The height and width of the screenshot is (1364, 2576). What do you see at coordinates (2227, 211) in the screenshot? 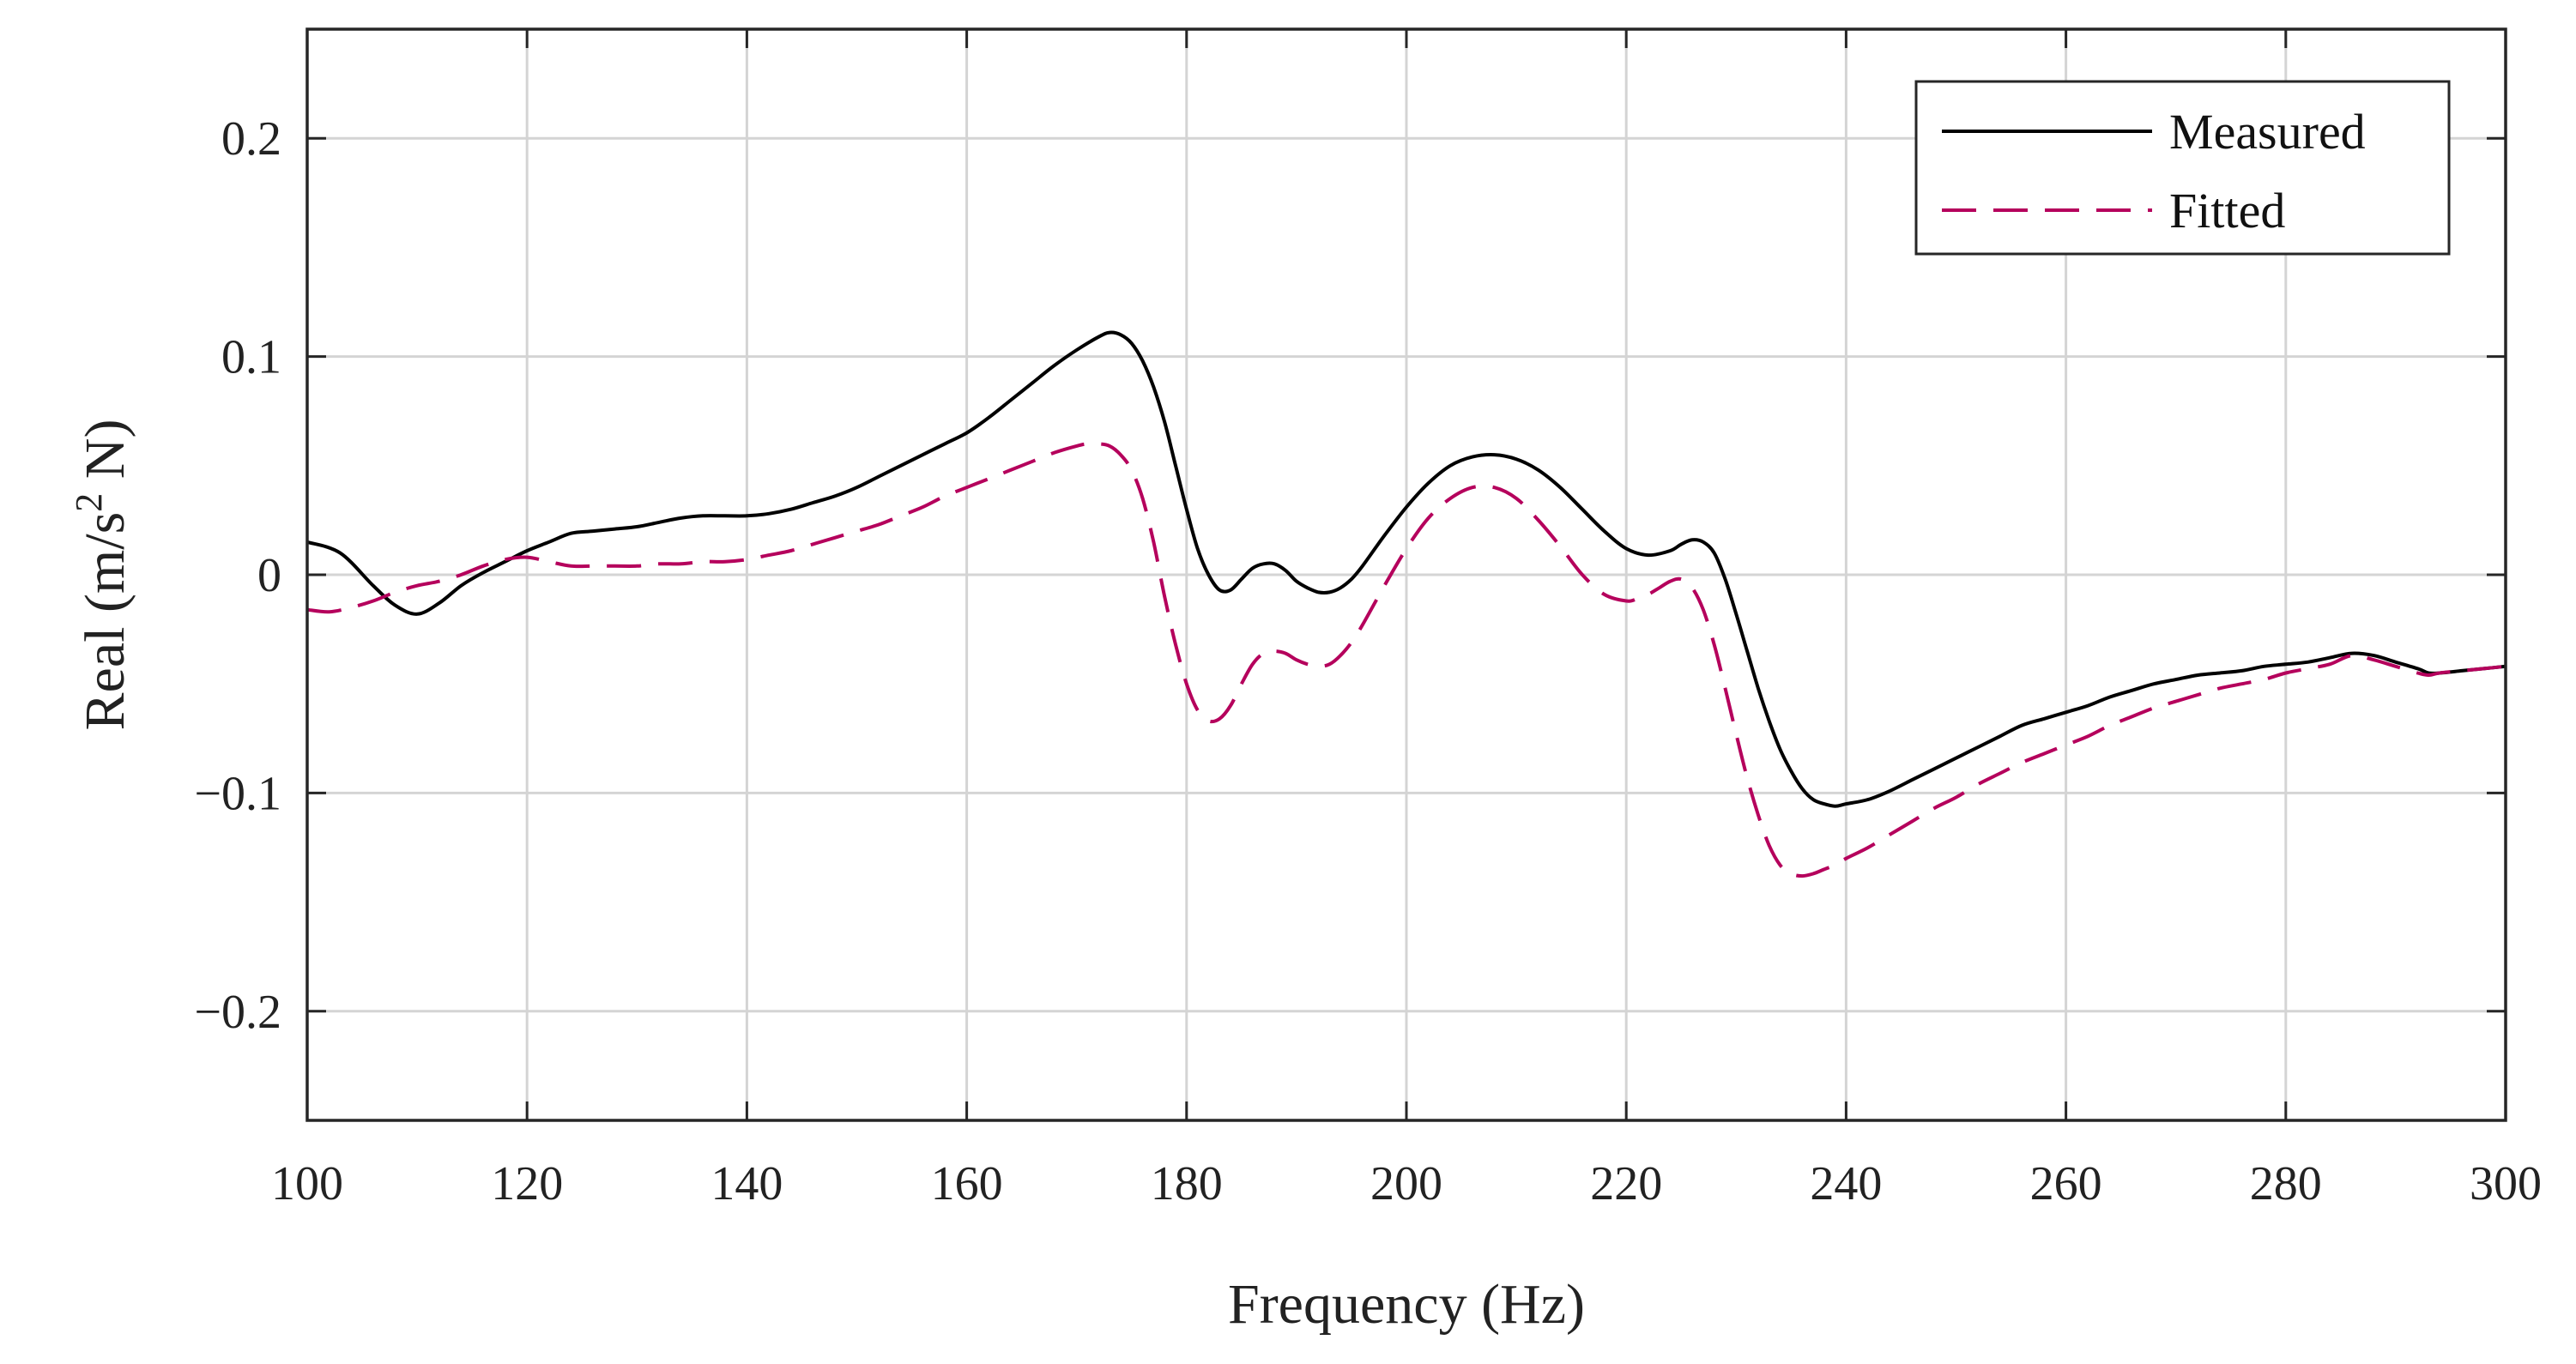
I see `legend-label-fitted: Fitted` at bounding box center [2227, 211].